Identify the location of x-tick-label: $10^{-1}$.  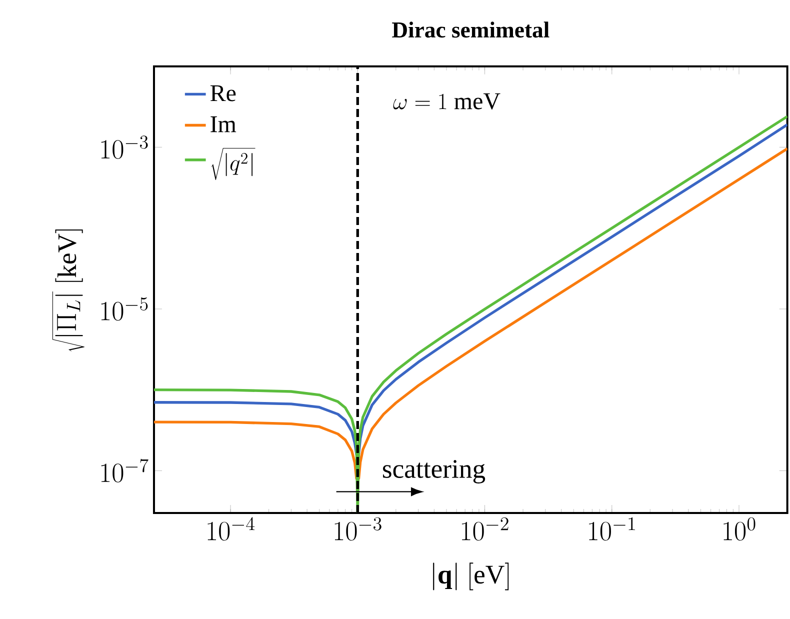
(612, 529).